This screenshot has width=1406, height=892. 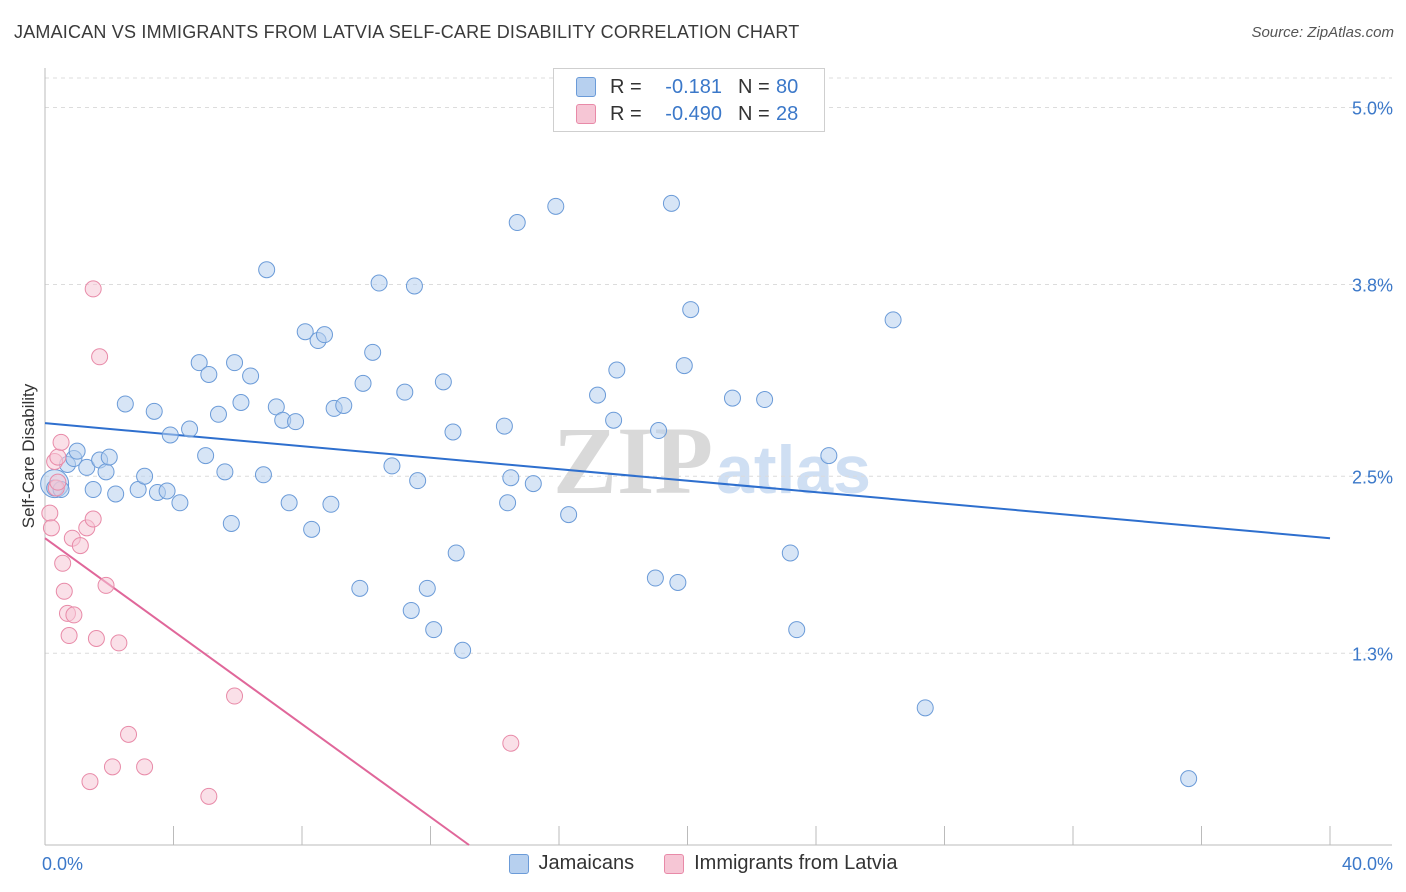 I want to click on stats-legend-row-latvia: R = -0.490 N = 28, so click(x=687, y=114).